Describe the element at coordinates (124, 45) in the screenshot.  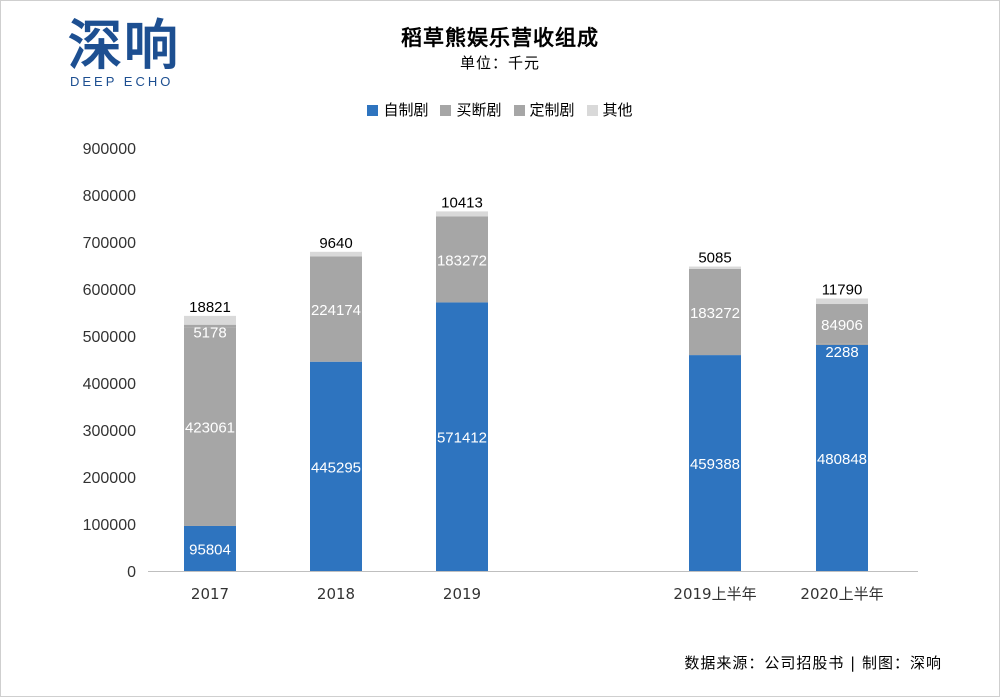
I see `logo-chinese-text: 深响` at that location.